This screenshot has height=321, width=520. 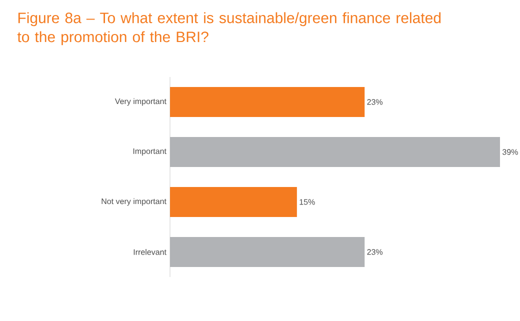 I want to click on chart-title: Figure 8a – To what extent is sustainable/green finance related to the promotion of the BRI?, so click(x=229, y=29).